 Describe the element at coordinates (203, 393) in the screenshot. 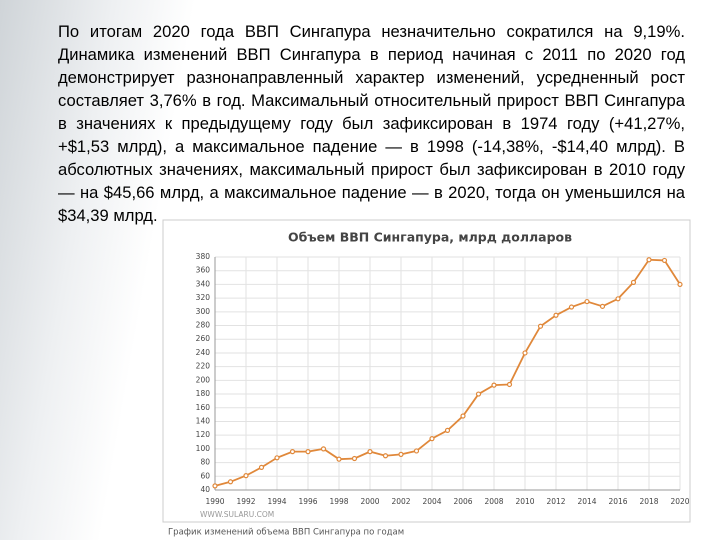

I see `y-tick-label: 180` at that location.